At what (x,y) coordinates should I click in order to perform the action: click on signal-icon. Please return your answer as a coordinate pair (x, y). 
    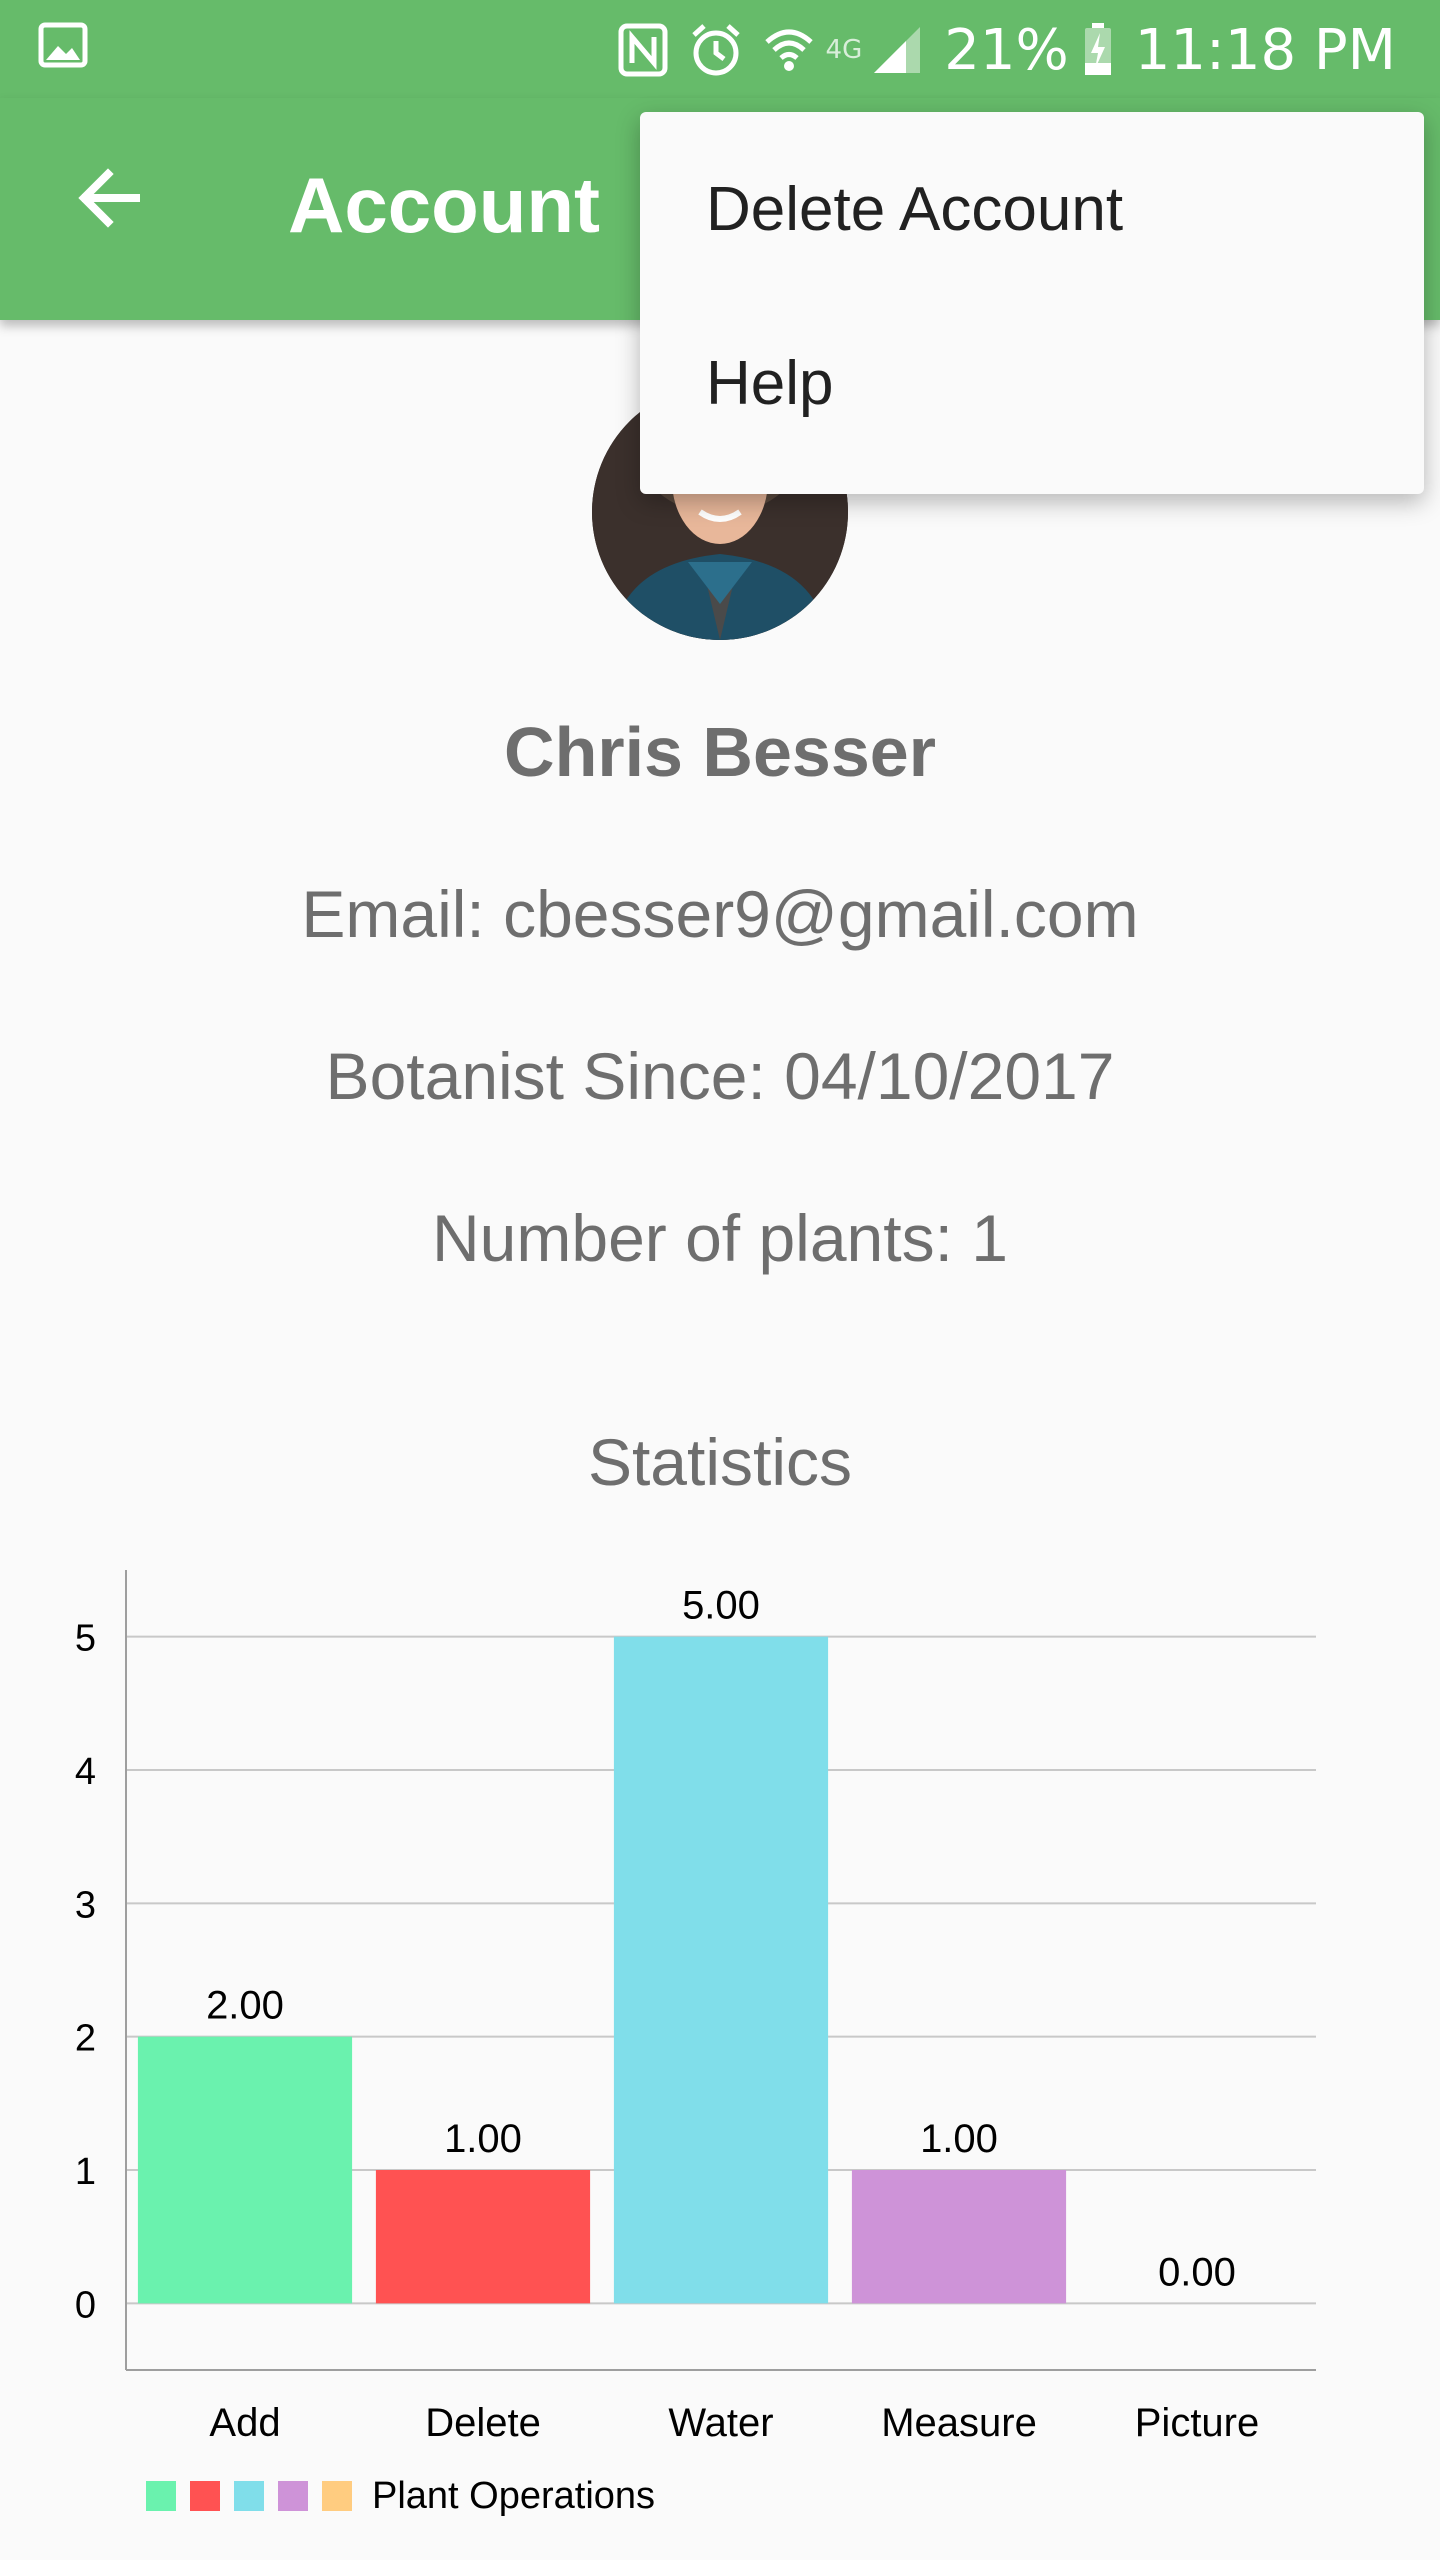
    Looking at the image, I should click on (897, 50).